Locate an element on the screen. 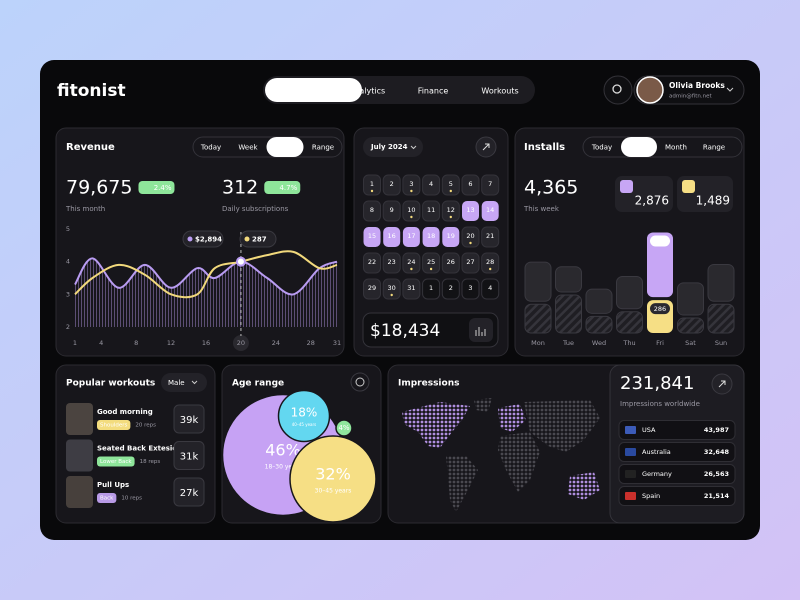 Image resolution: width=800 pixels, height=600 pixels. day-label: 14 is located at coordinates (490, 210).